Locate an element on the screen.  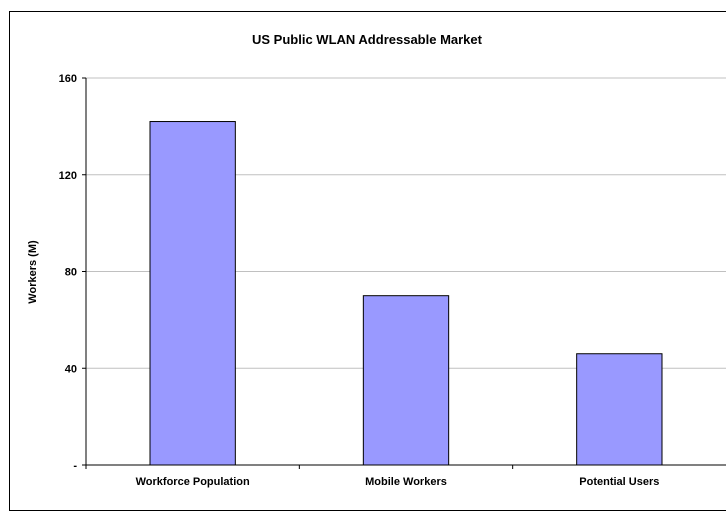
y-tick-labels: - 40 80 120 160 is located at coordinates (68, 272).